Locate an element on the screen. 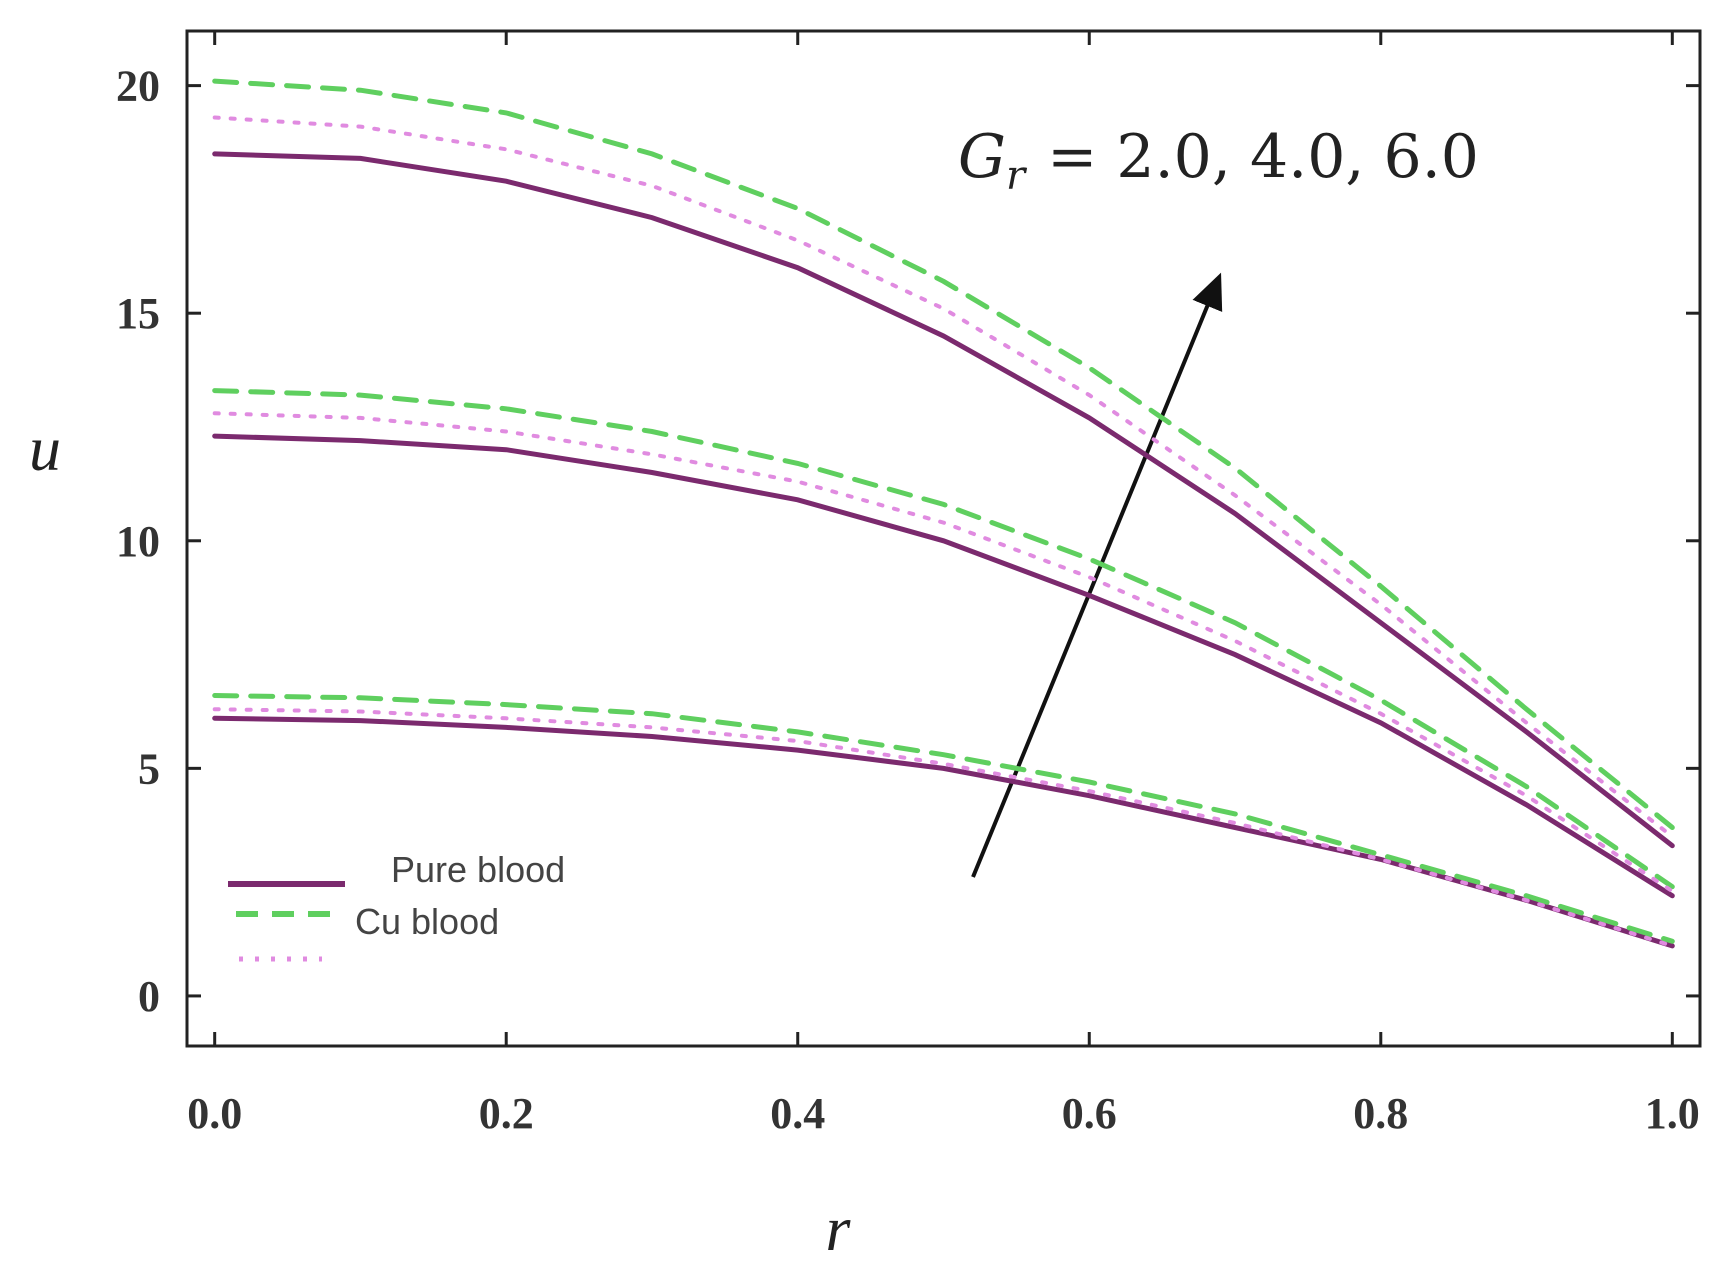 The height and width of the screenshot is (1284, 1735). annotation-text: = 2.0, 4.0, 6.0 is located at coordinates (1263, 157).